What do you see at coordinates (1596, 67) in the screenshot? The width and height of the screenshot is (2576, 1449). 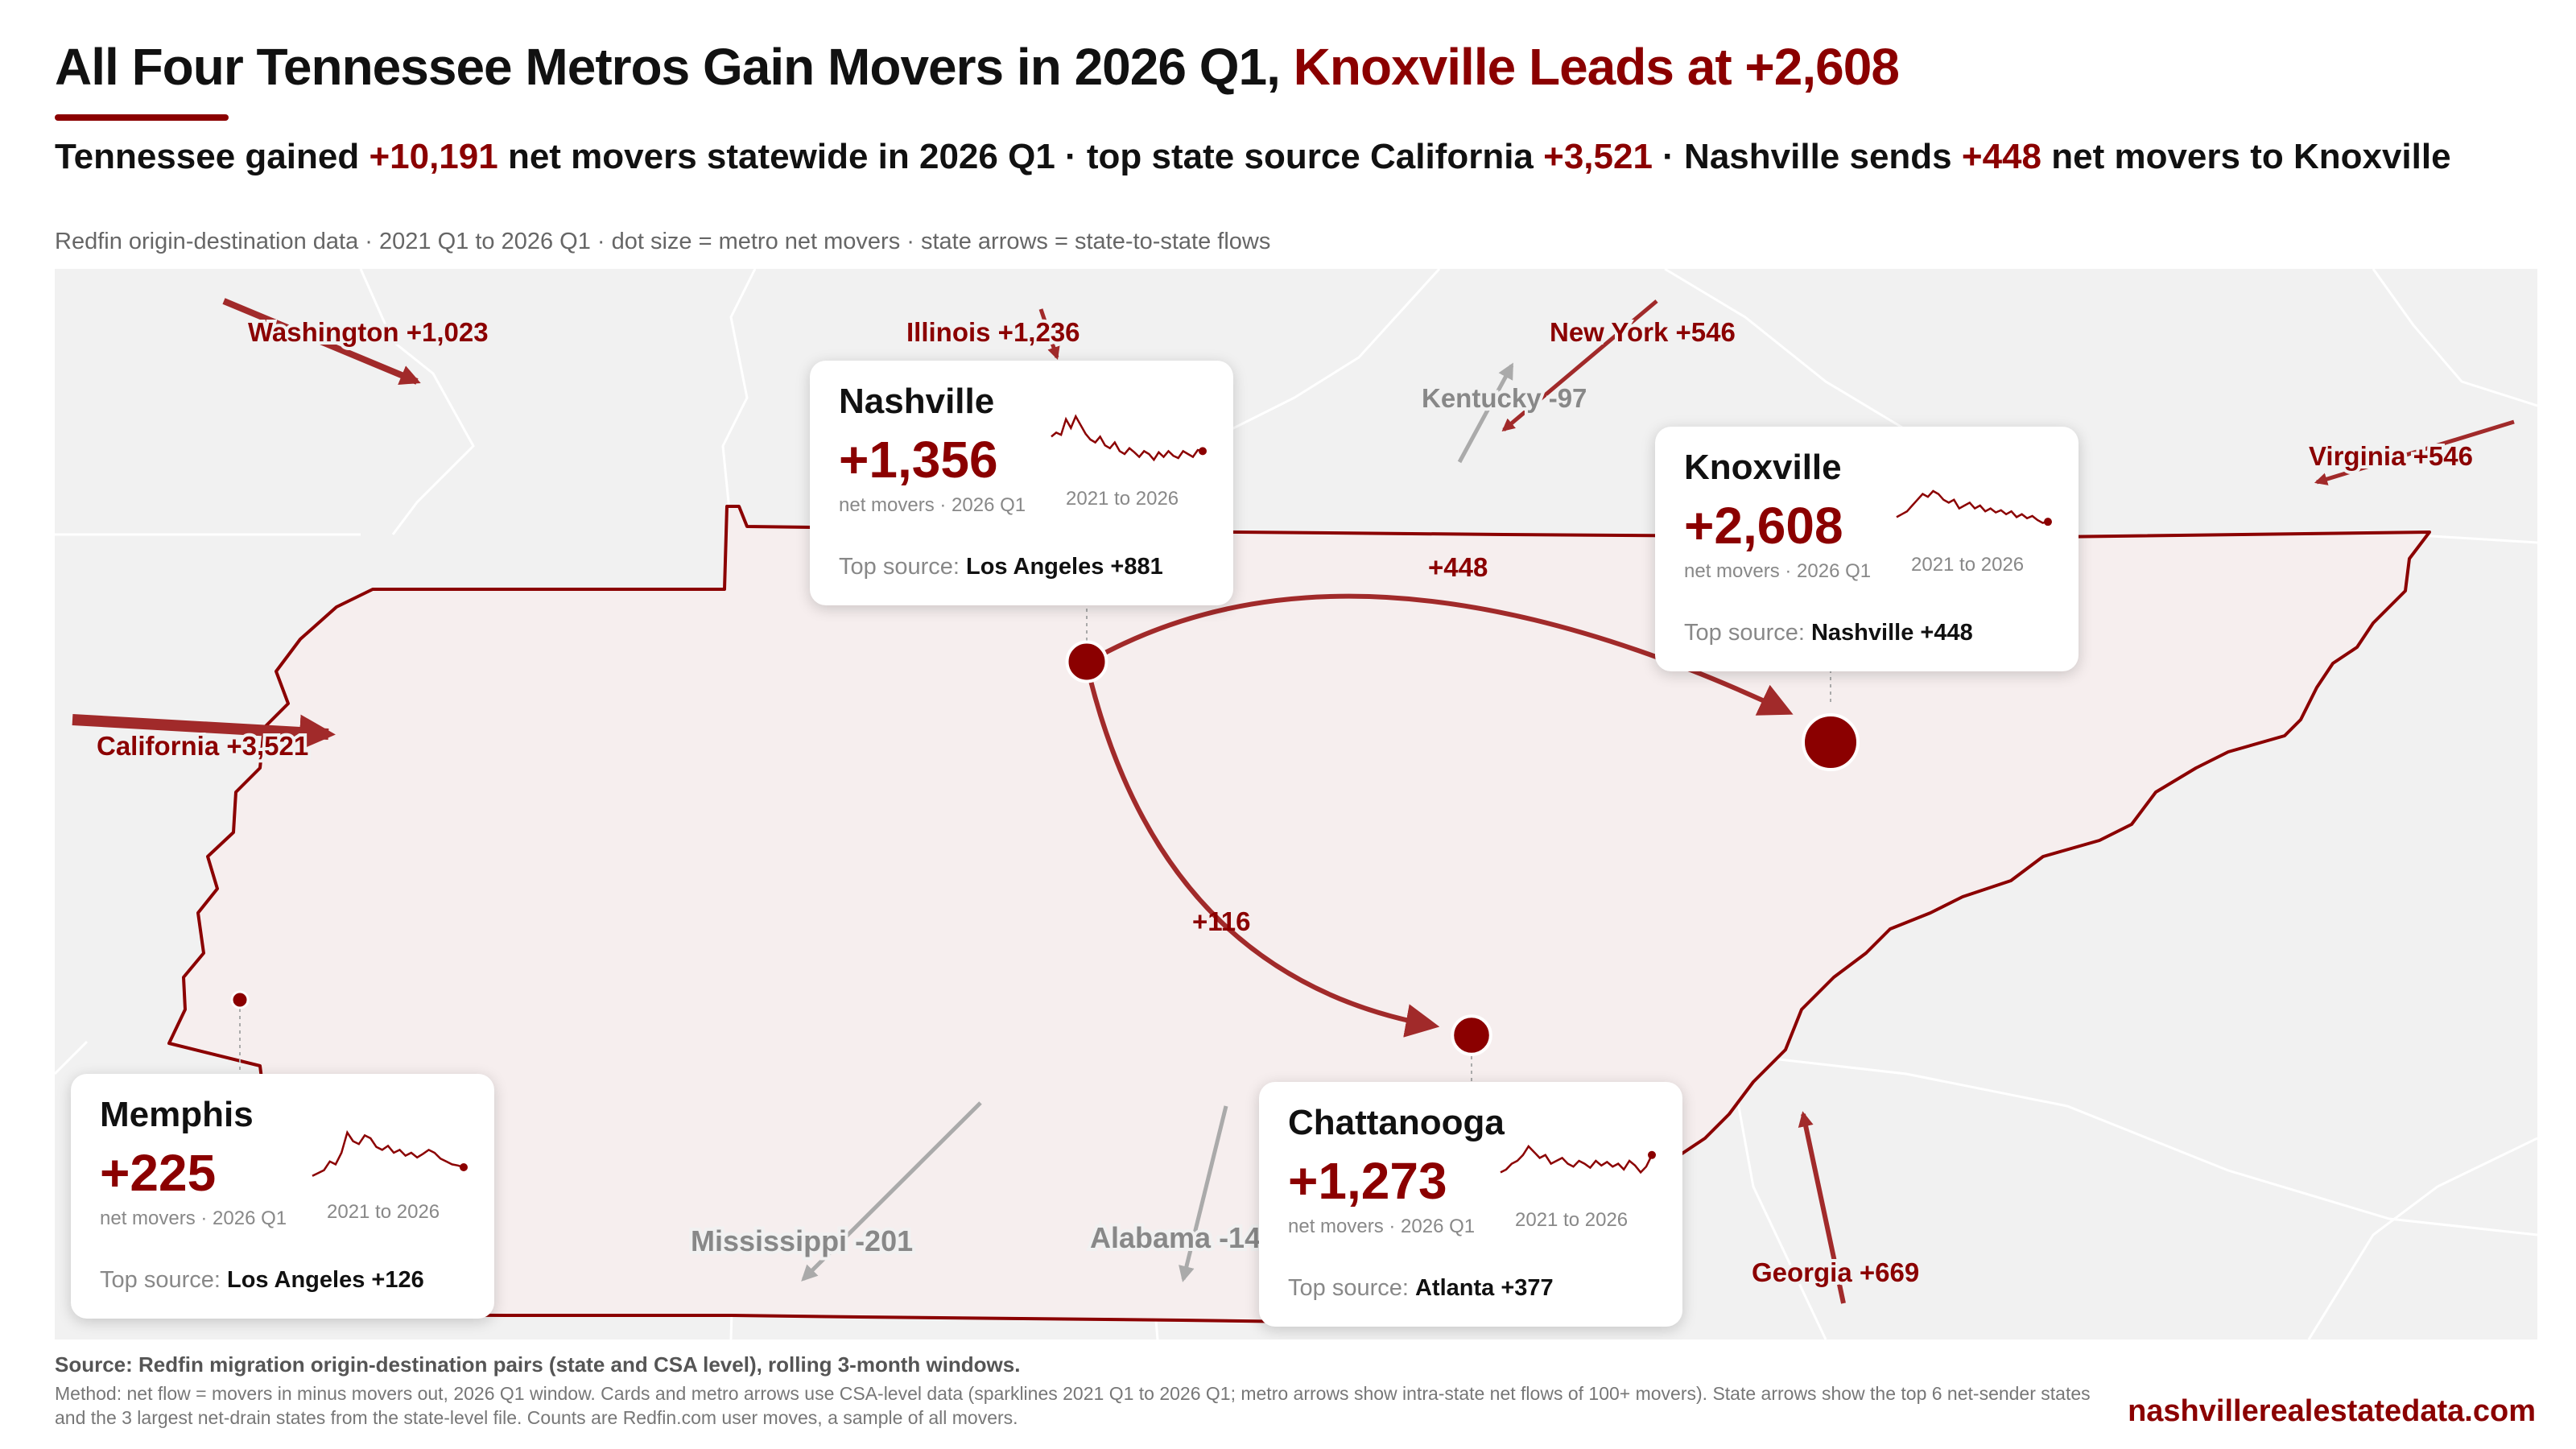 I see `title-accent: Knoxville Leads at +2,608` at bounding box center [1596, 67].